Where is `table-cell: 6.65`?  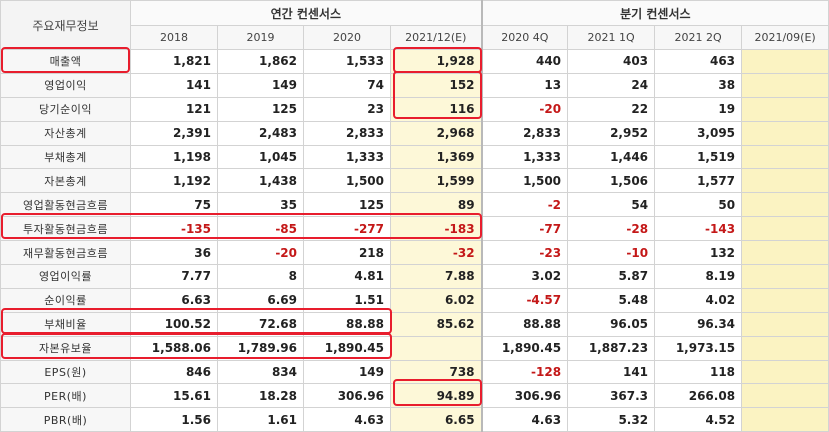
table-cell: 6.65 is located at coordinates (436, 419).